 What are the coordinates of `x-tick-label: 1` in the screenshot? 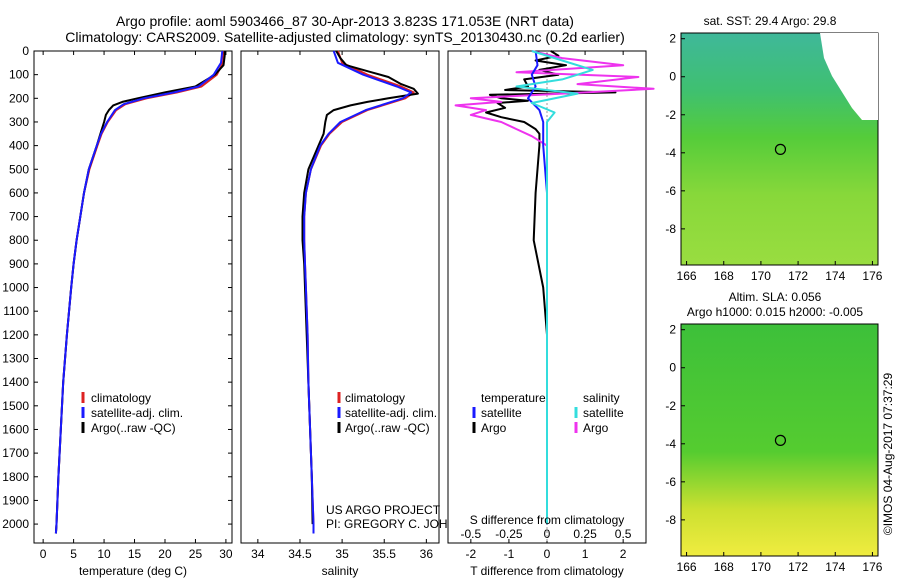 It's located at (585, 554).